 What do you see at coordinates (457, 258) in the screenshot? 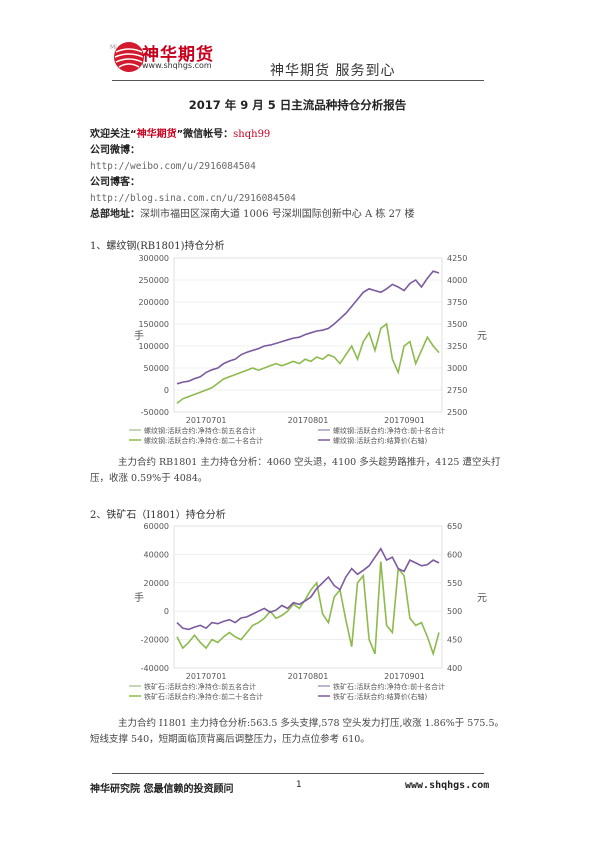
I see `y-right-tick-label: 4250` at bounding box center [457, 258].